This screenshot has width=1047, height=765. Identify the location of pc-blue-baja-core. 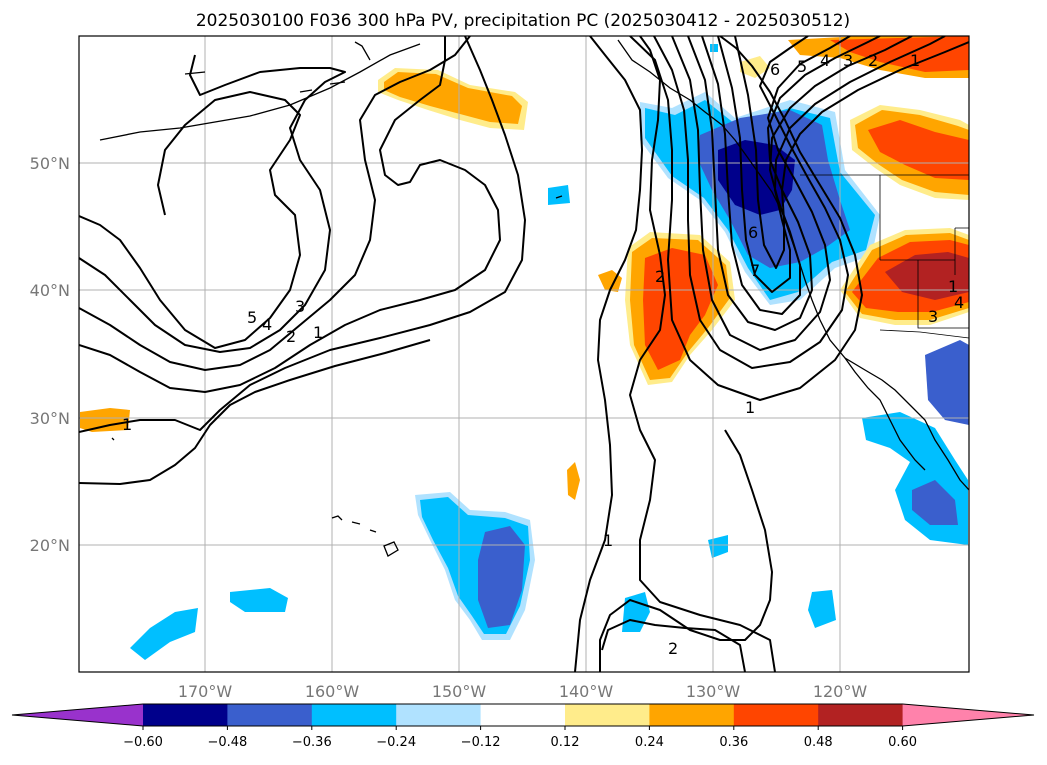
(935, 502).